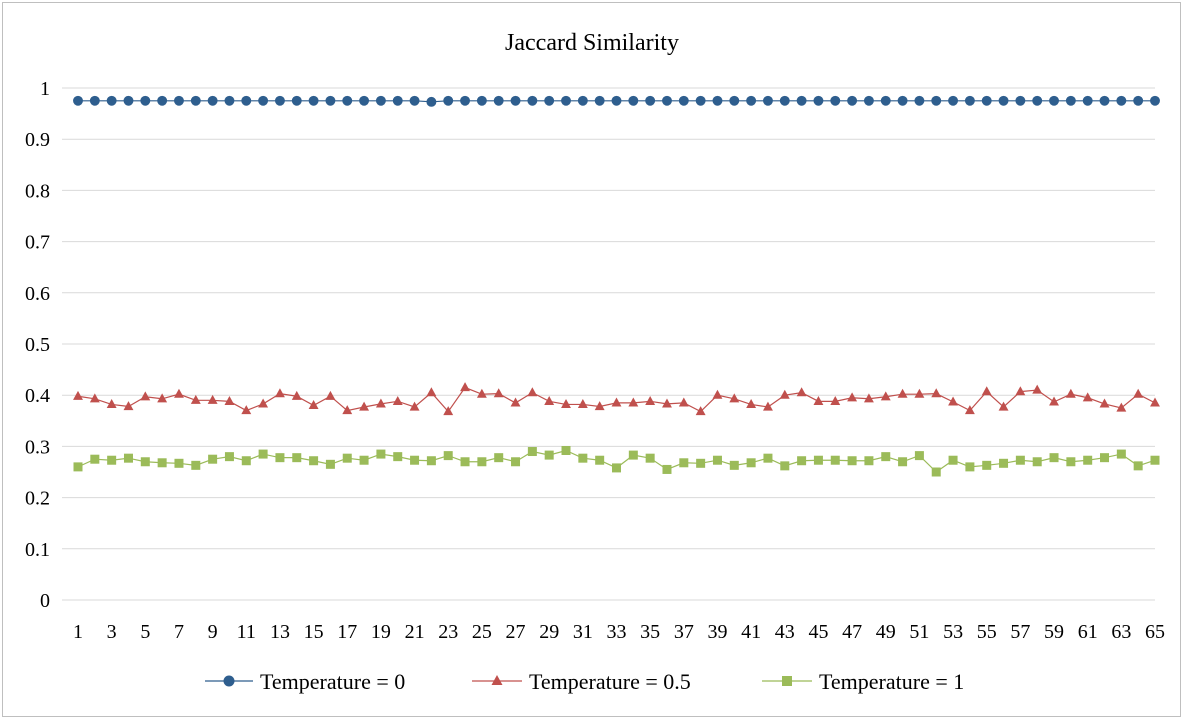  What do you see at coordinates (37, 345) in the screenshot?
I see `y-tick-label: 0.5` at bounding box center [37, 345].